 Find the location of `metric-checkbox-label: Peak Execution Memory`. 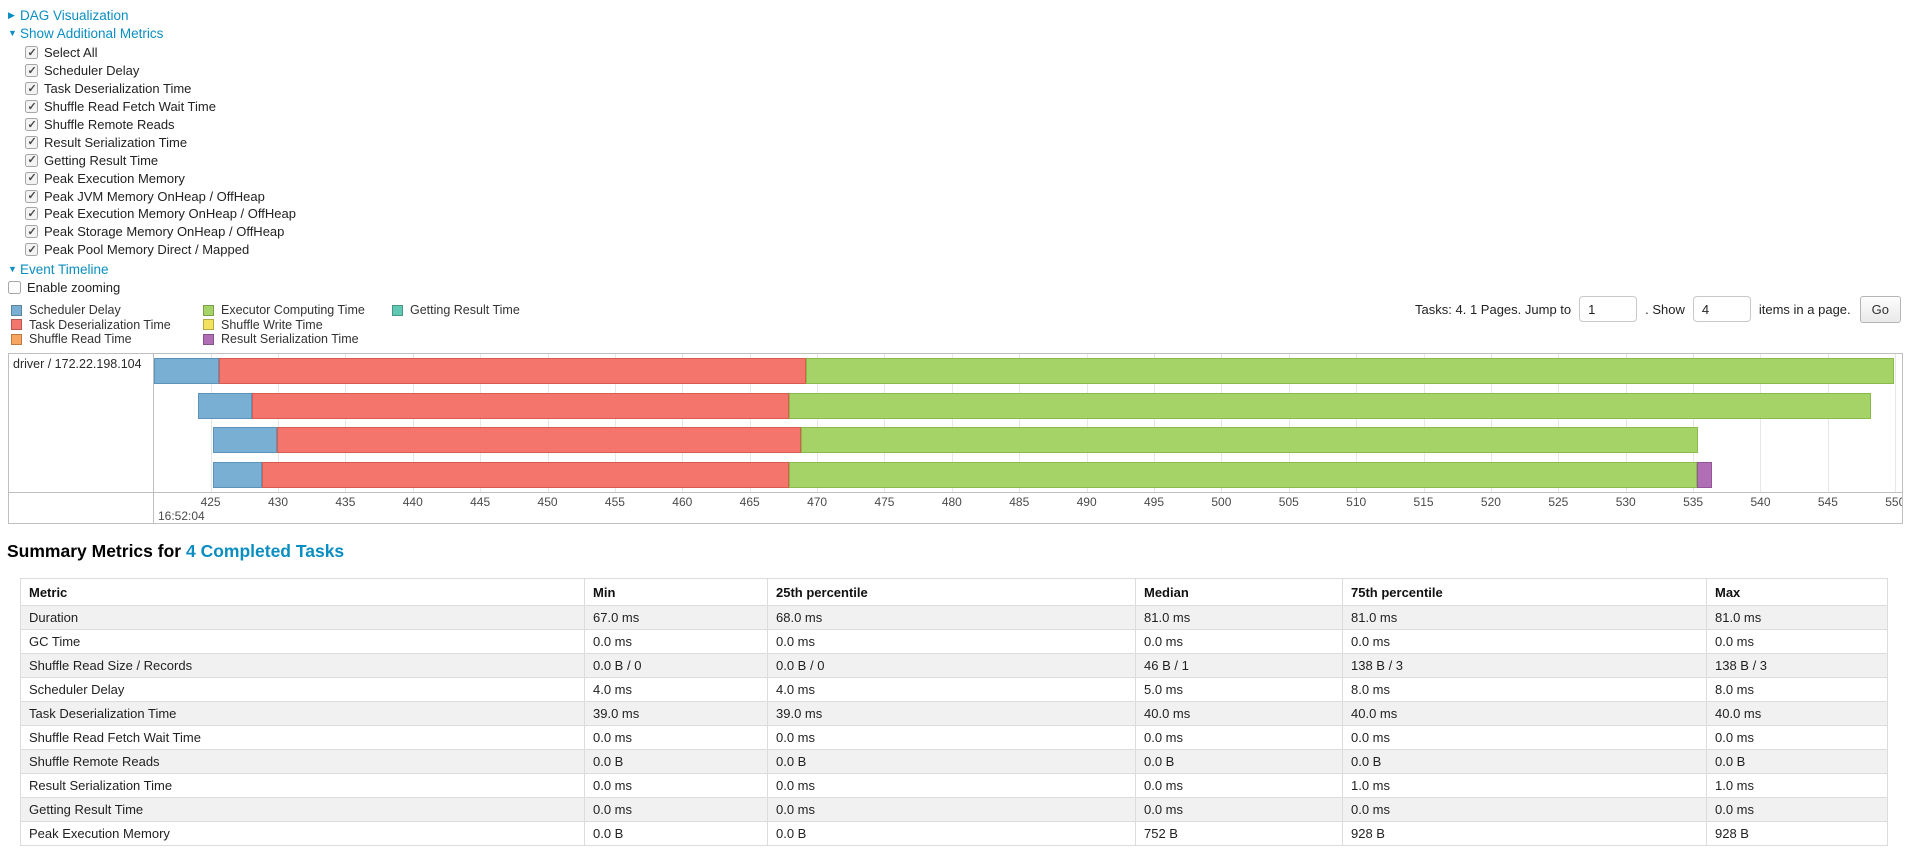

metric-checkbox-label: Peak Execution Memory is located at coordinates (114, 178).